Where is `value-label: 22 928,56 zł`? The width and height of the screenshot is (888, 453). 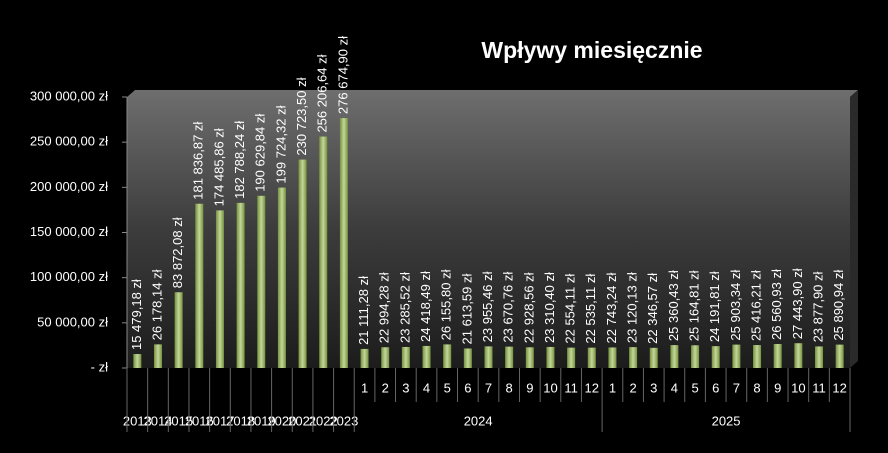 value-label: 22 928,56 zł is located at coordinates (528, 307).